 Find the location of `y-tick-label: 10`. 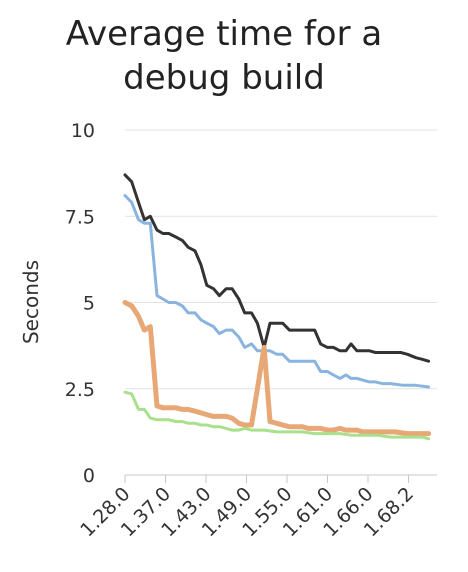

y-tick-label: 10 is located at coordinates (83, 131).